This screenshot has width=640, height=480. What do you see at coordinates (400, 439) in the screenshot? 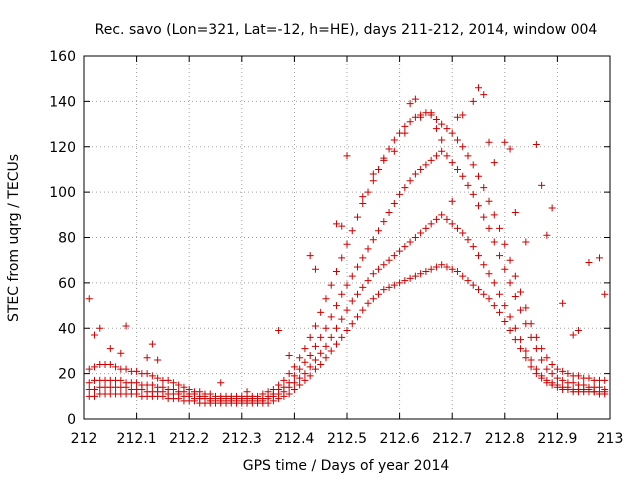
I see `x-tick-label: 212.6` at bounding box center [400, 439].